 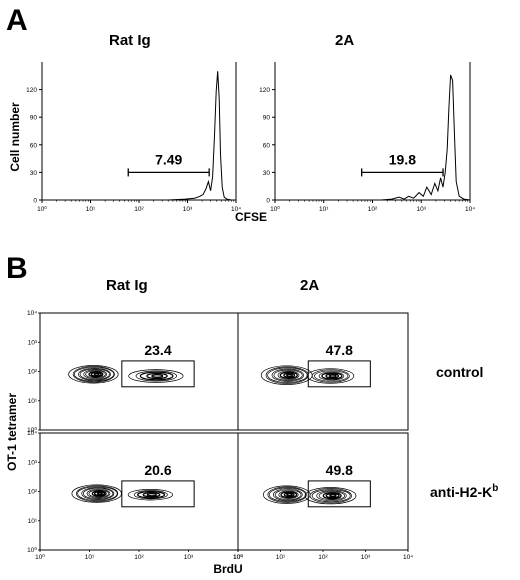 What do you see at coordinates (461, 492) in the screenshot?
I see `row-label-anti-h2-kb-main: anti-H2-K` at bounding box center [461, 492].